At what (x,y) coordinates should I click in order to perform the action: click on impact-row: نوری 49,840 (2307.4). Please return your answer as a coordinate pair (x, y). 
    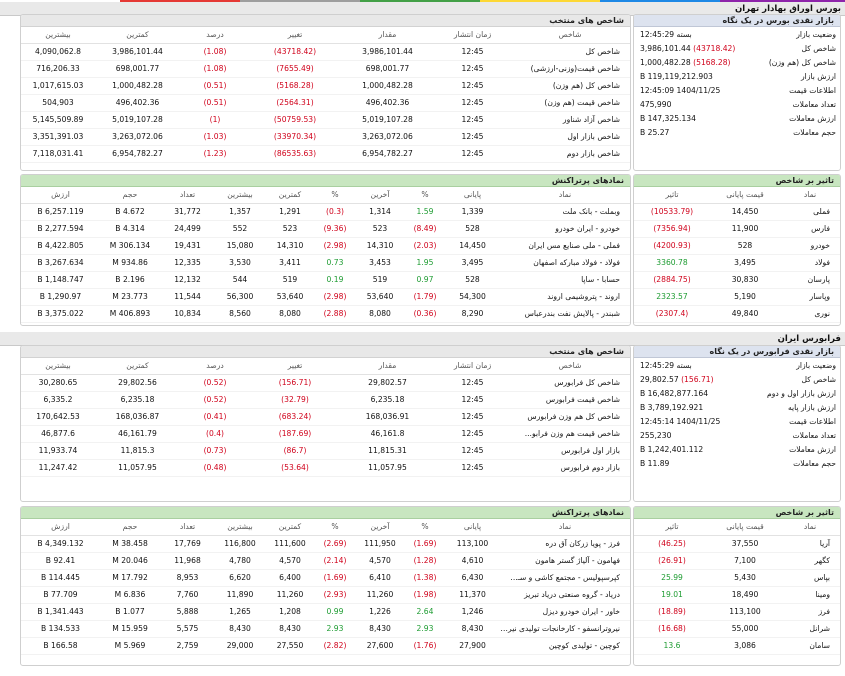
    Looking at the image, I should click on (737, 314).